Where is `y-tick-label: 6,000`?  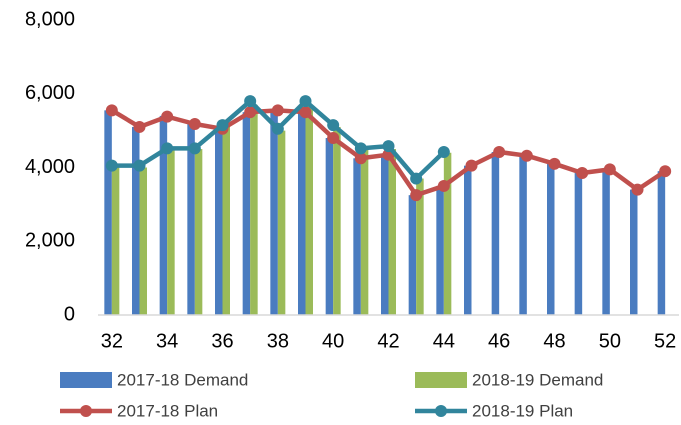 y-tick-label: 6,000 is located at coordinates (50, 93).